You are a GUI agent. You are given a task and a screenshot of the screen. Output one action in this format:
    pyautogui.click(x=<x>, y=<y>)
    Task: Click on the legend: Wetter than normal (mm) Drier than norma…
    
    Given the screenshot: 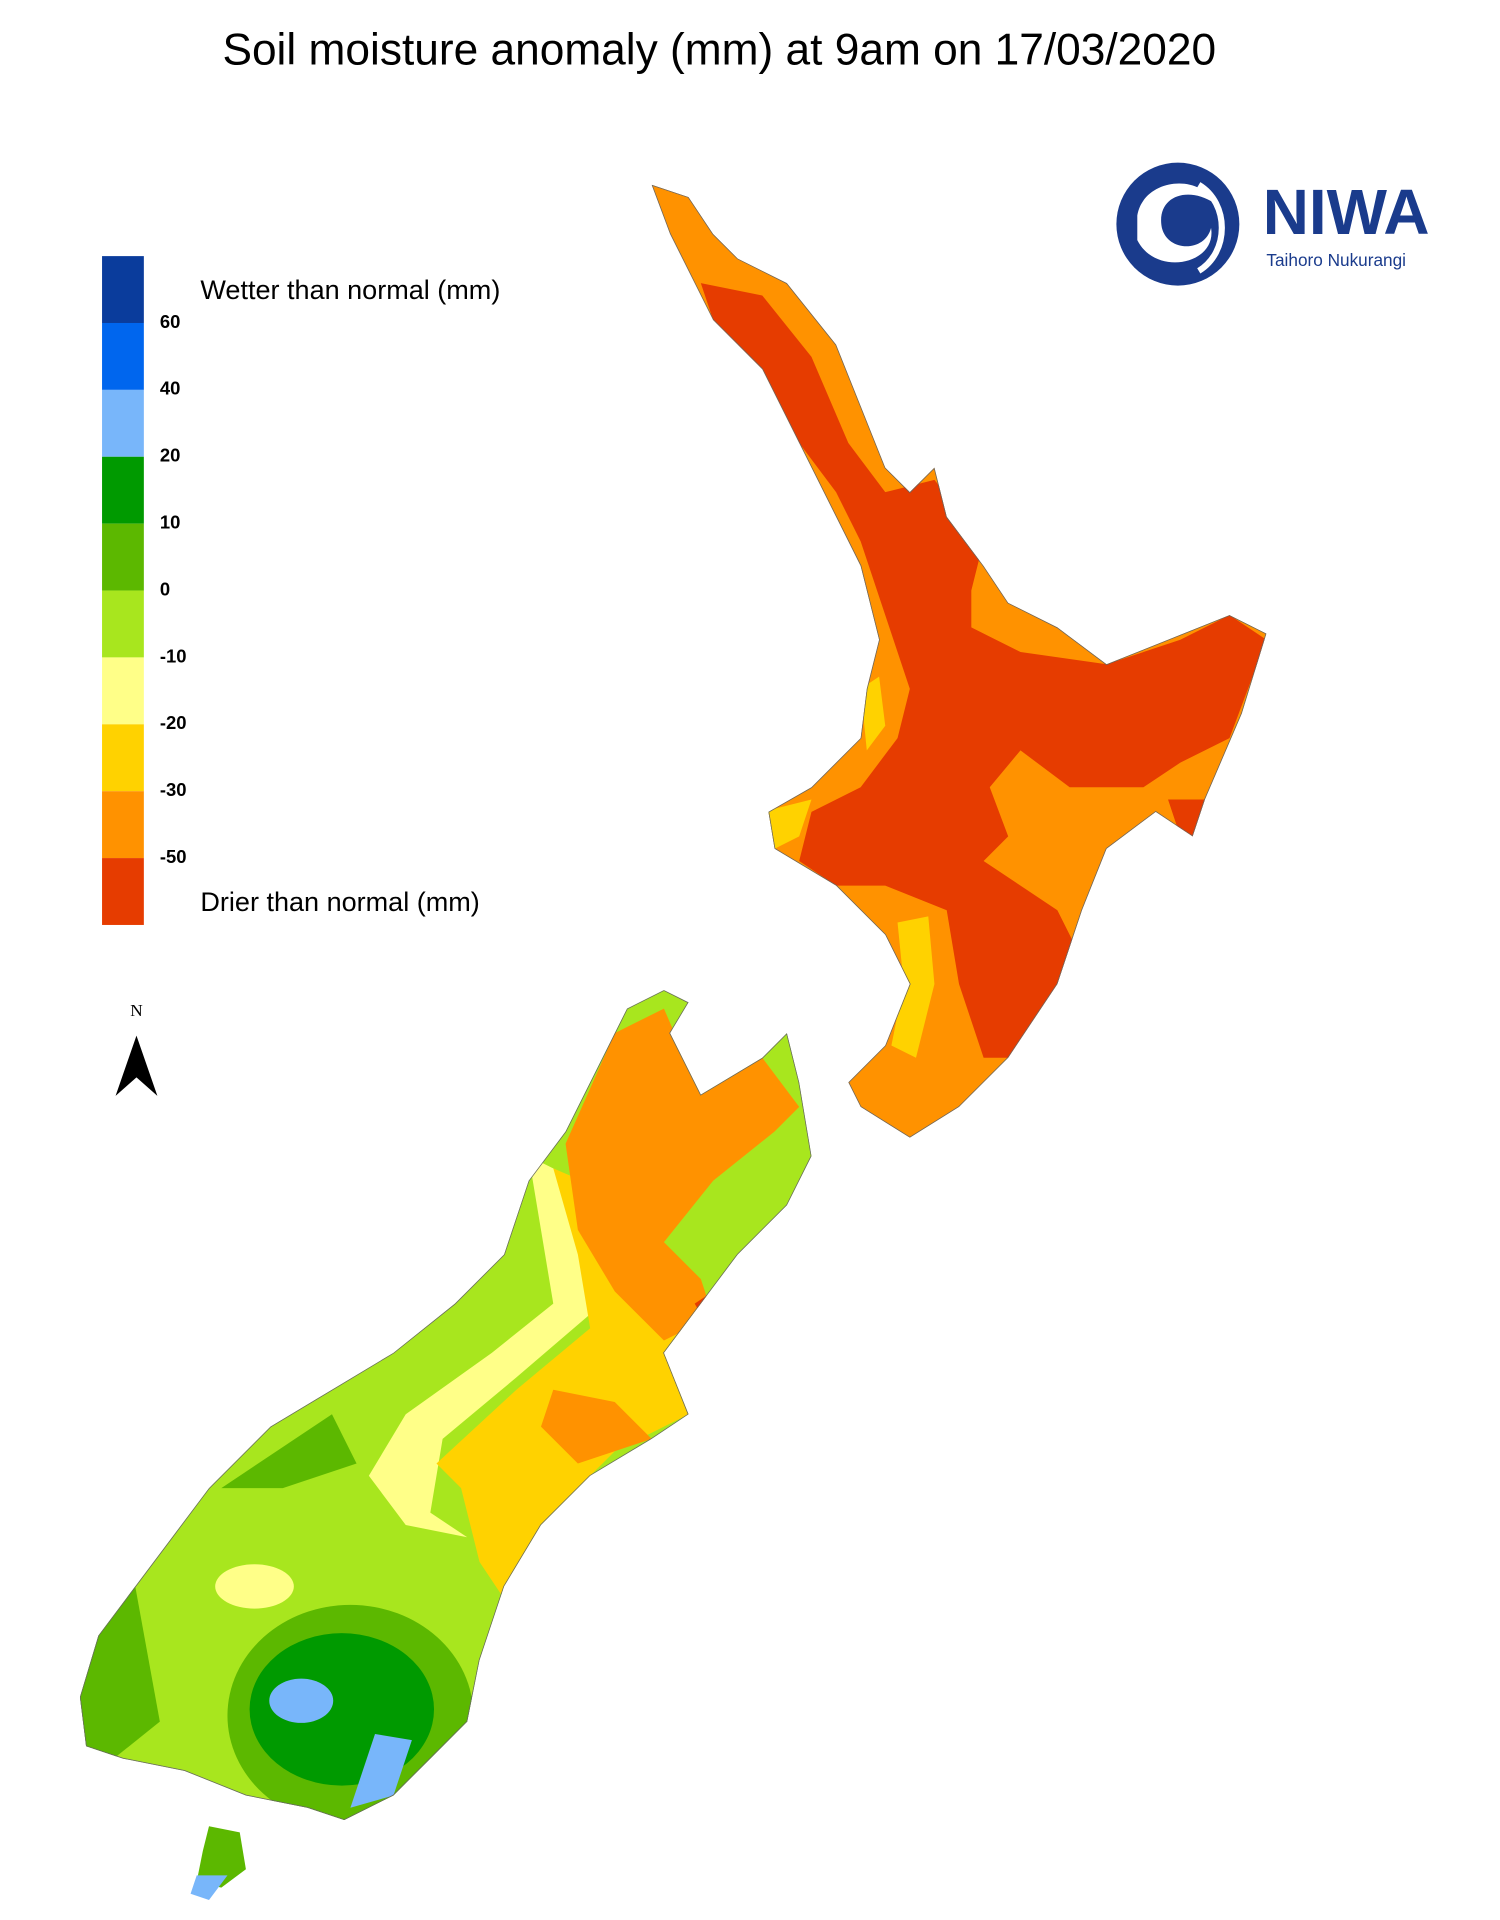 What is the action you would take?
    pyautogui.click(x=301, y=590)
    